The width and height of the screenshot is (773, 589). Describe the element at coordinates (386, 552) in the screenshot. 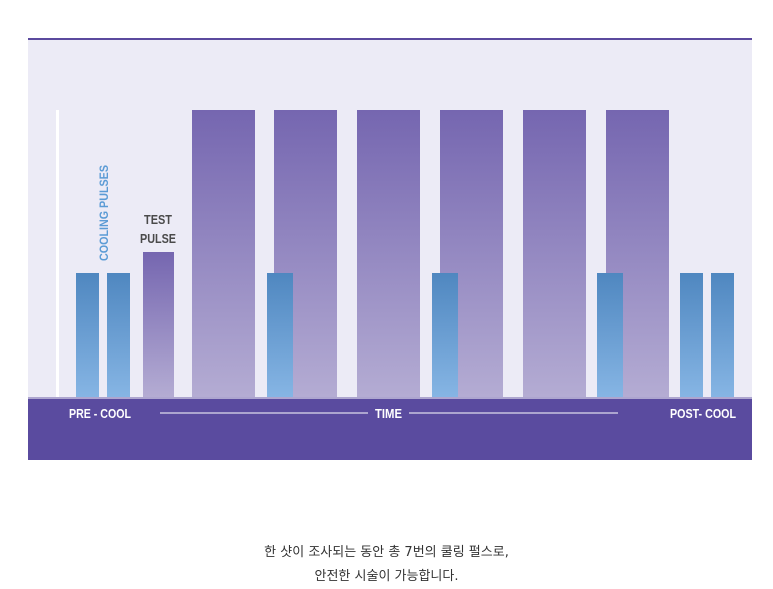

I see `caption-line-1: 한 샷이 조사되는 동안 총 7번의 쿨링 펄스로,` at that location.